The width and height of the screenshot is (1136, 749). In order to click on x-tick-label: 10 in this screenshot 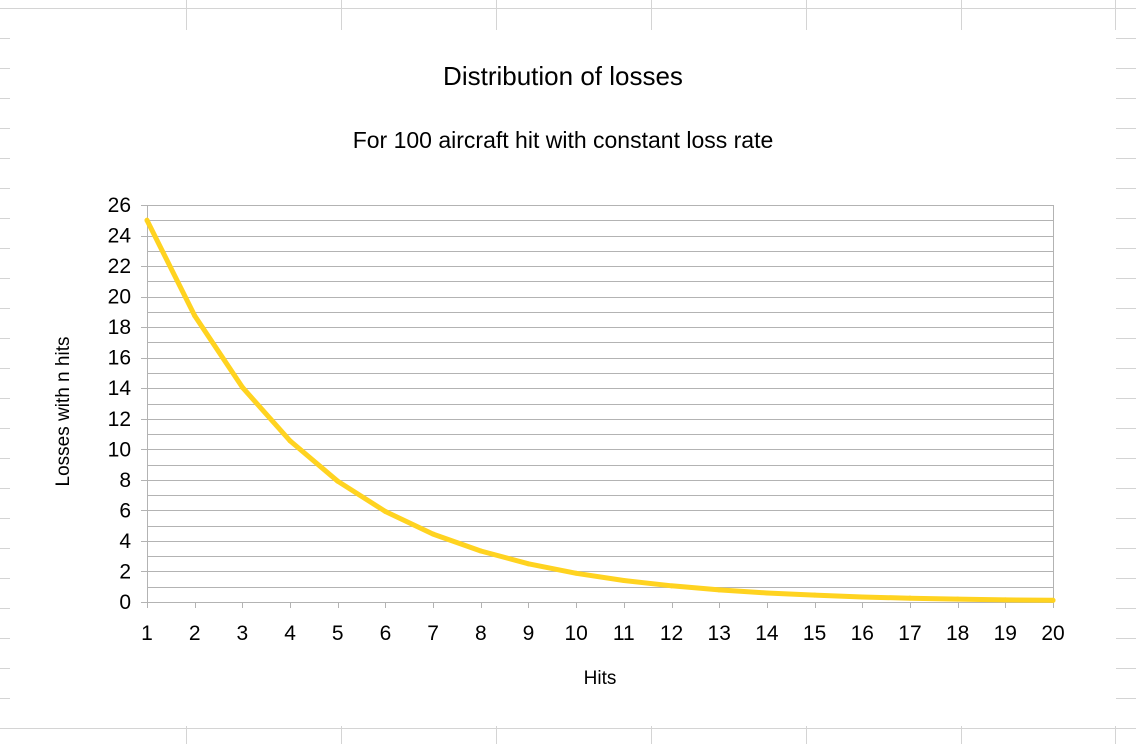, I will do `click(575, 633)`.